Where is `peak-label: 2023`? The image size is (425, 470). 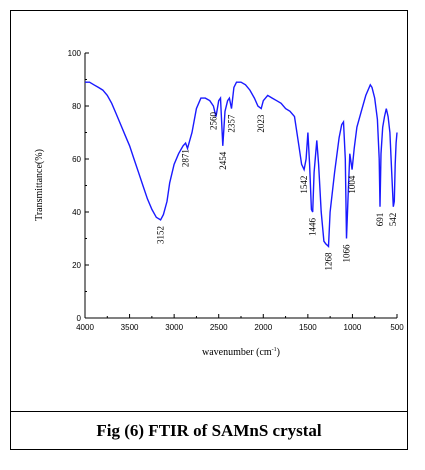 peak-label: 2023 is located at coordinates (261, 123).